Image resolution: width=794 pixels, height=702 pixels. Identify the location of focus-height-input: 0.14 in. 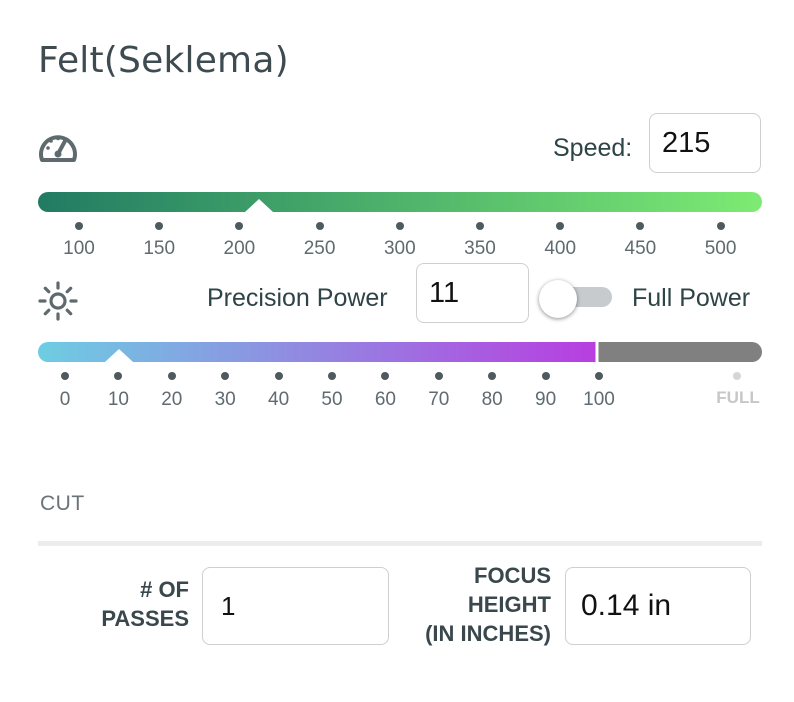
(658, 606).